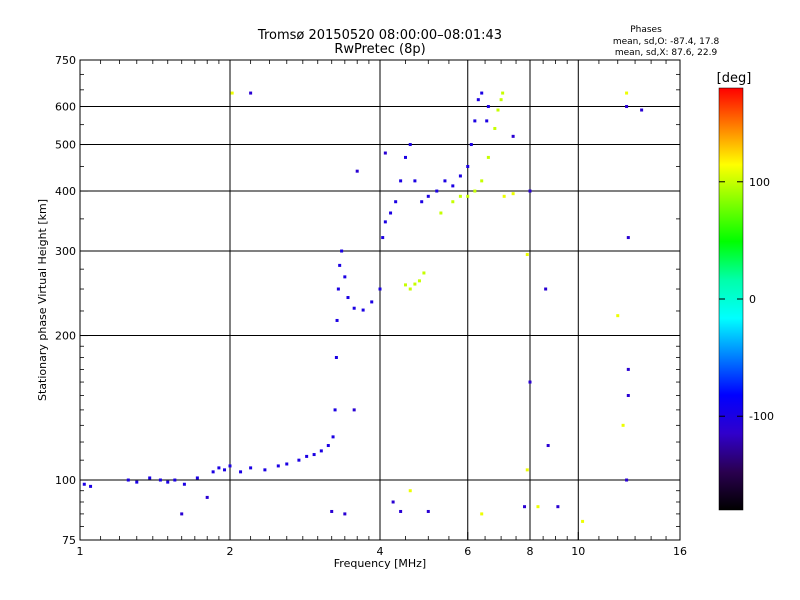 The image size is (800, 600). What do you see at coordinates (65, 60) in the screenshot?
I see `y-tick-label: 750` at bounding box center [65, 60].